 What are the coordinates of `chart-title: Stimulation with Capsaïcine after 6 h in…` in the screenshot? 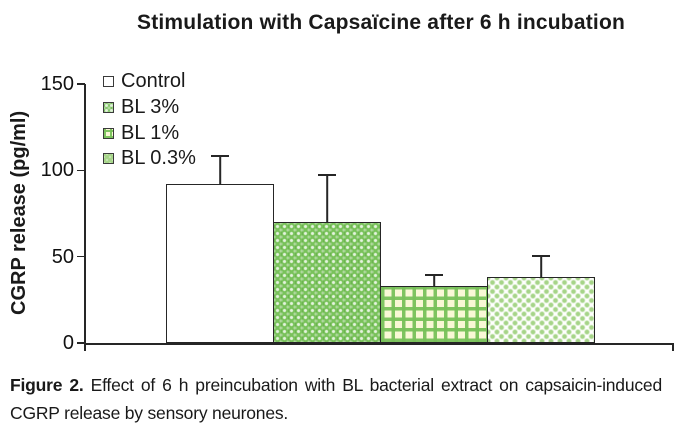 It's located at (381, 22).